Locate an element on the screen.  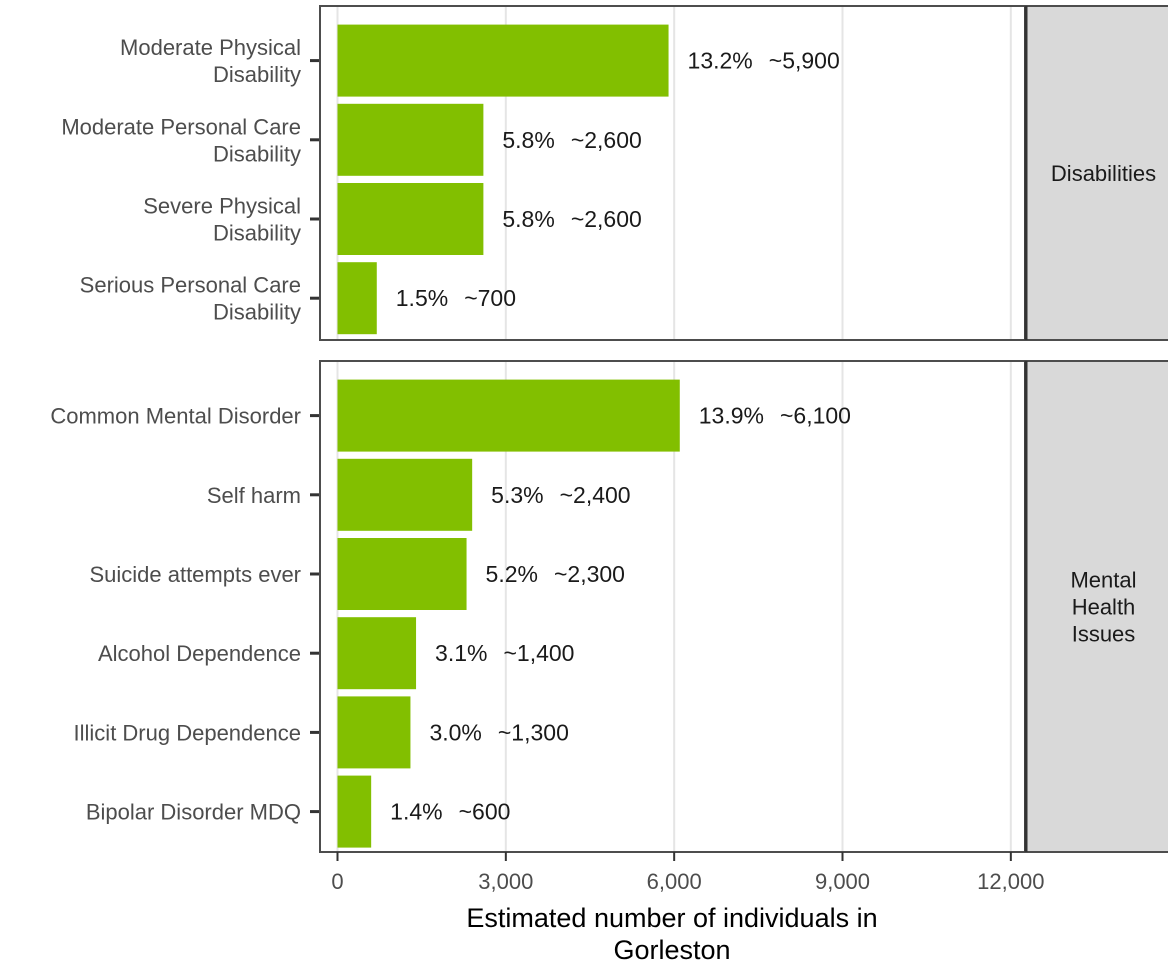
category-label: Suicide attempts ever is located at coordinates (195, 574).